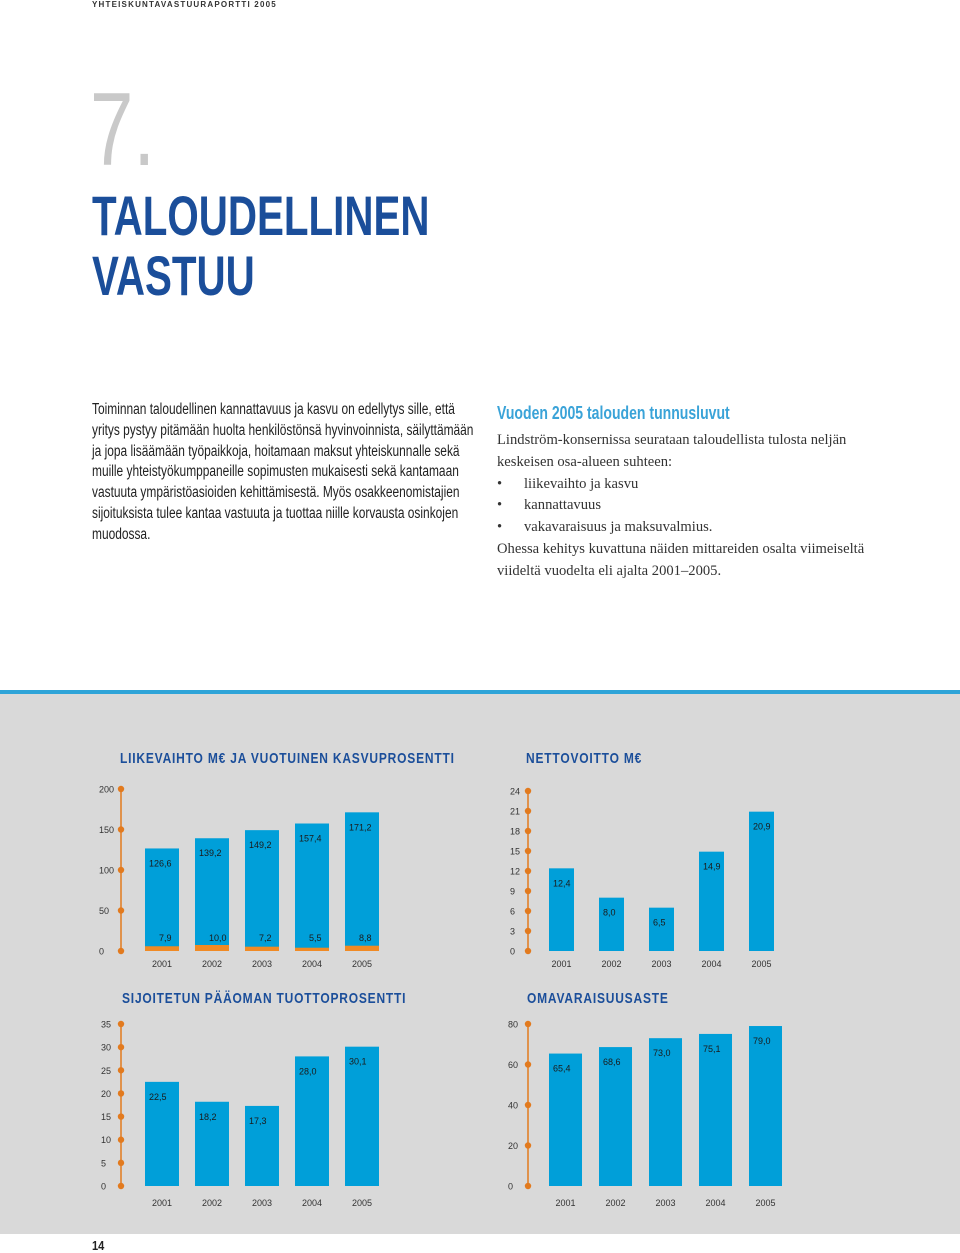 This screenshot has width=960, height=1253. I want to click on key-figures-title: Vuoden 2005 talouden tunnusluvut, so click(613, 413).